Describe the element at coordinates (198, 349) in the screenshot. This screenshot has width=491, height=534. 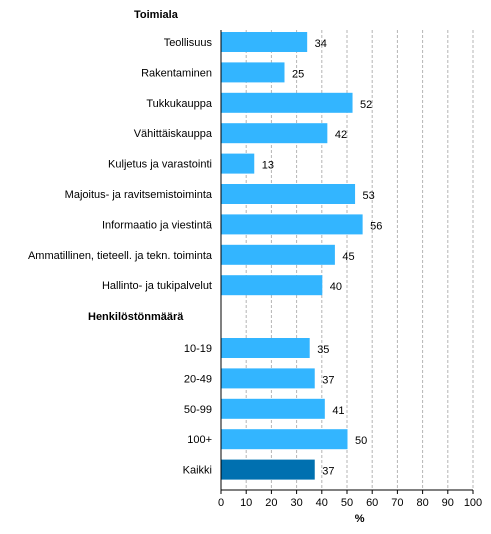
I see `category-label: 10-19` at that location.